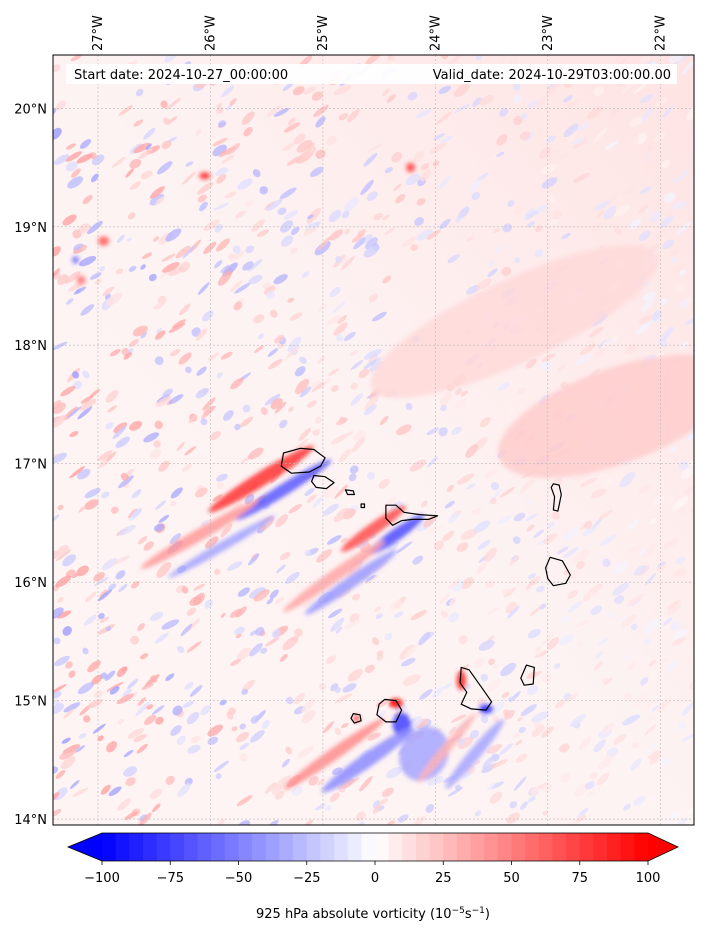 The image size is (703, 936). Describe the element at coordinates (375, 878) in the screenshot. I see `colorbar-tick-label: 0` at that location.